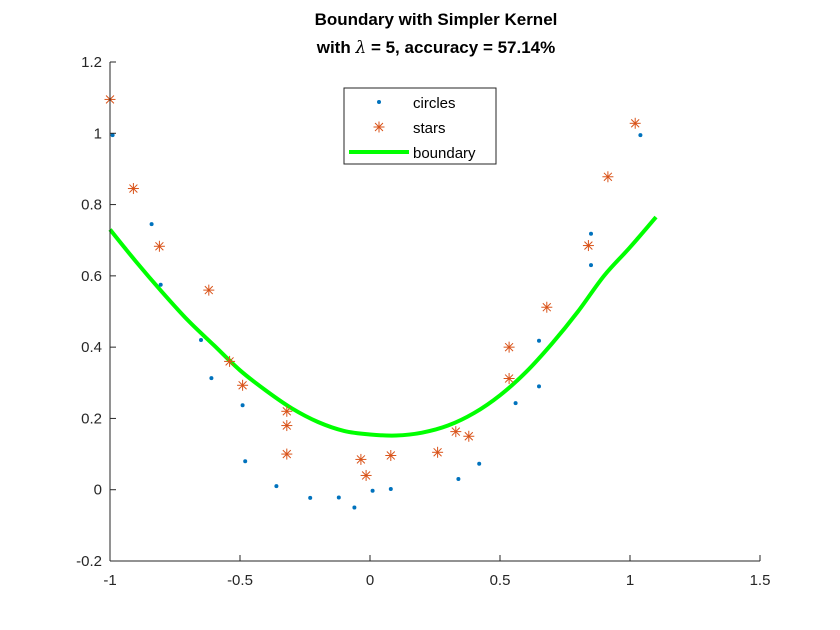 The width and height of the screenshot is (840, 630). Describe the element at coordinates (89, 561) in the screenshot. I see `y-tick-label: -0.2` at that location.